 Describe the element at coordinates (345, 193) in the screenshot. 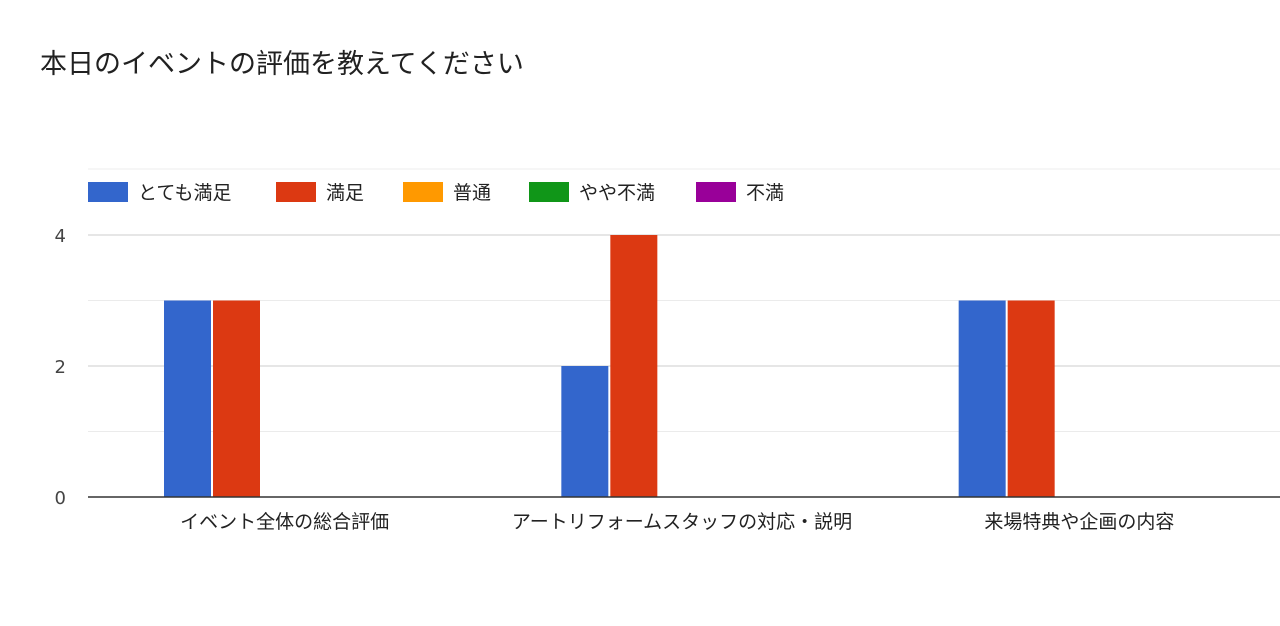

I see `legend-label: 満足` at that location.